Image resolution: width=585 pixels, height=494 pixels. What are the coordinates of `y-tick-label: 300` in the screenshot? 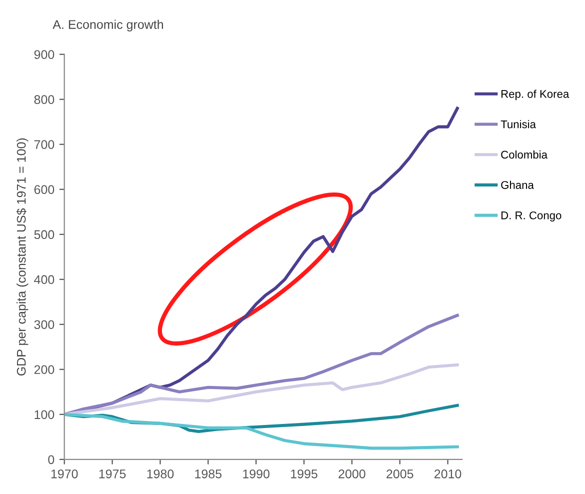 It's located at (44, 325).